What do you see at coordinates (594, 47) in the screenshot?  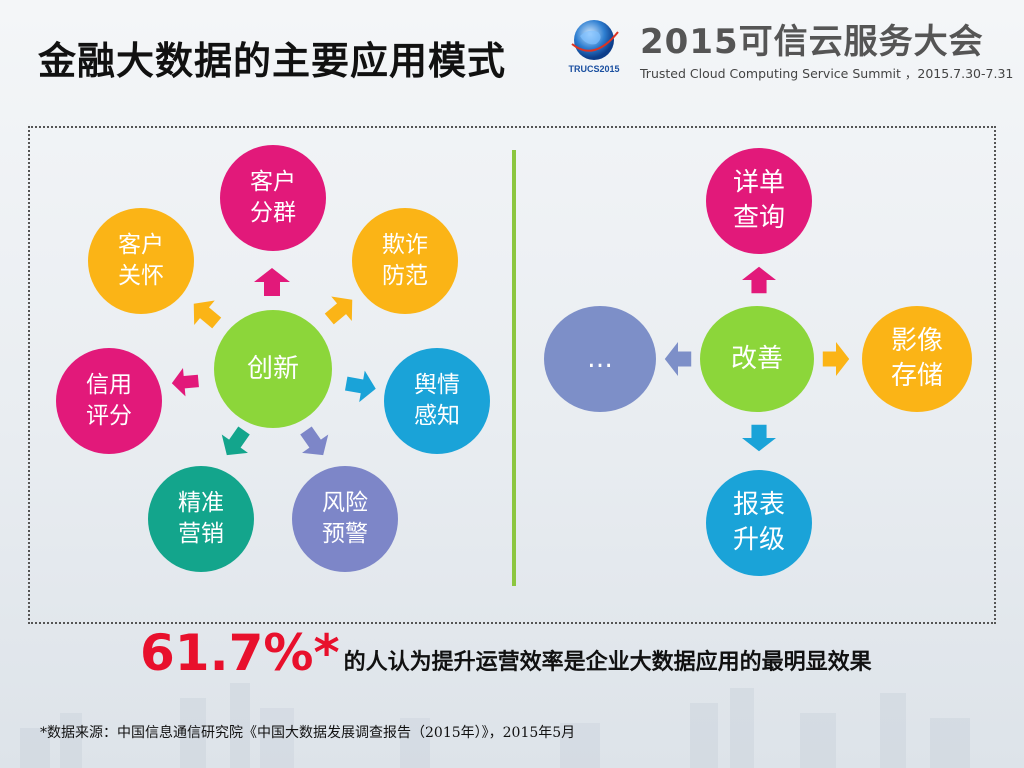 I see `trucs-logo: TRUCS2015` at bounding box center [594, 47].